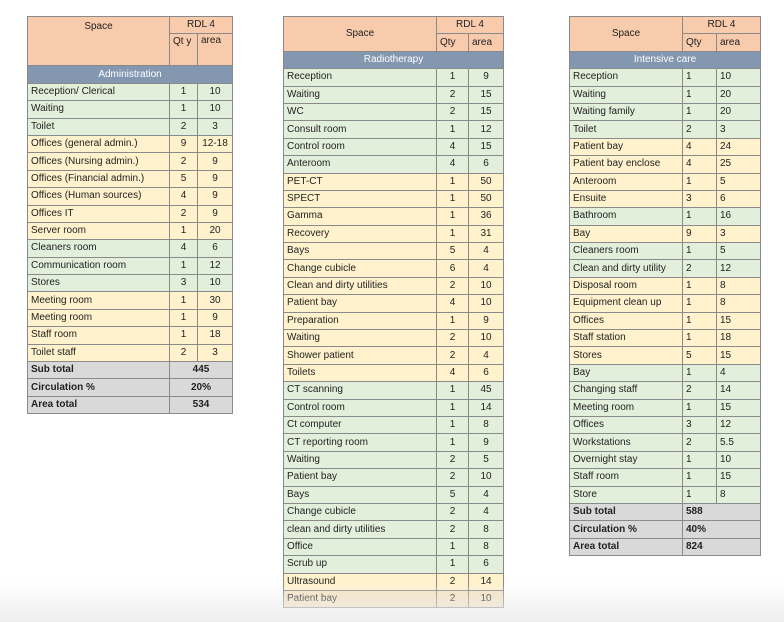 Image resolution: width=784 pixels, height=622 pixels. I want to click on space-cell: CT scanning, so click(360, 390).